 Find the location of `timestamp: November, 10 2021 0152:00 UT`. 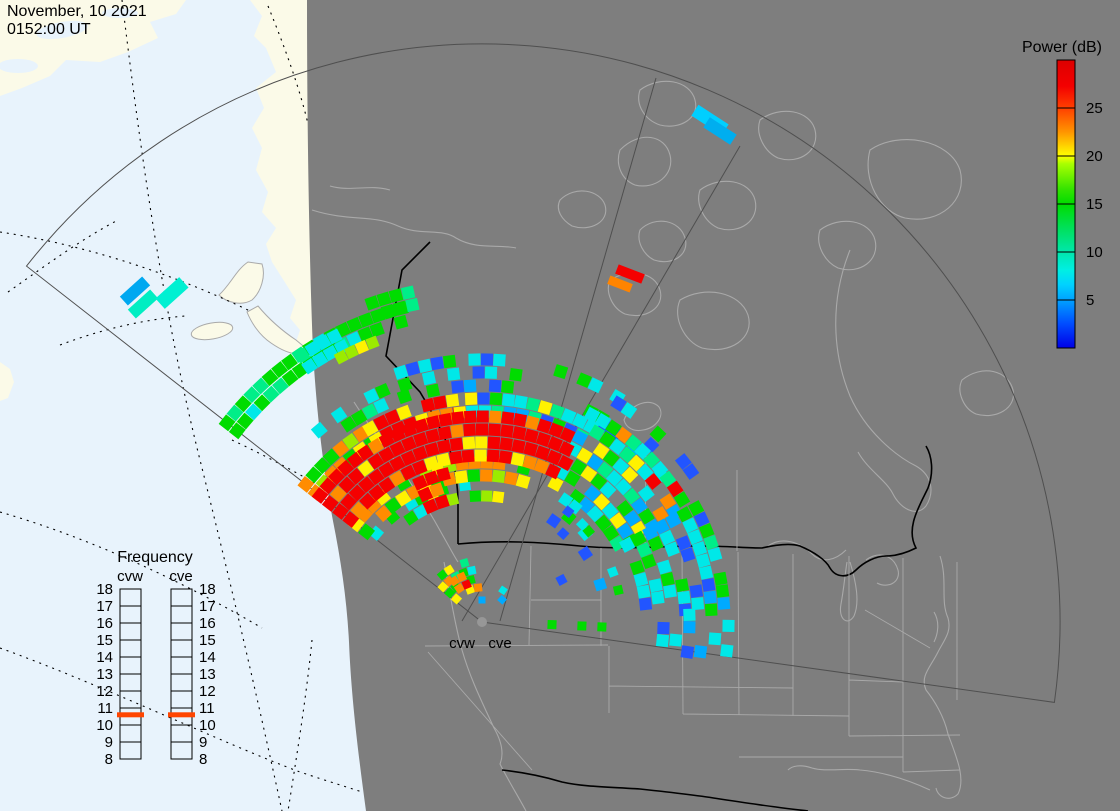

timestamp: November, 10 2021 0152:00 UT is located at coordinates (77, 20).